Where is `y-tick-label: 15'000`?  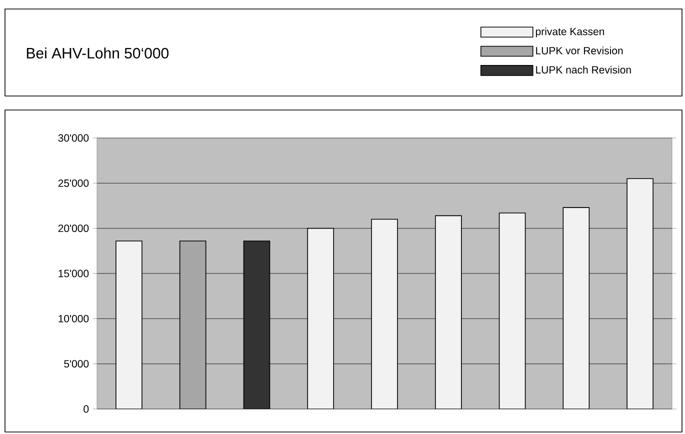
y-tick-label: 15'000 is located at coordinates (73, 274).